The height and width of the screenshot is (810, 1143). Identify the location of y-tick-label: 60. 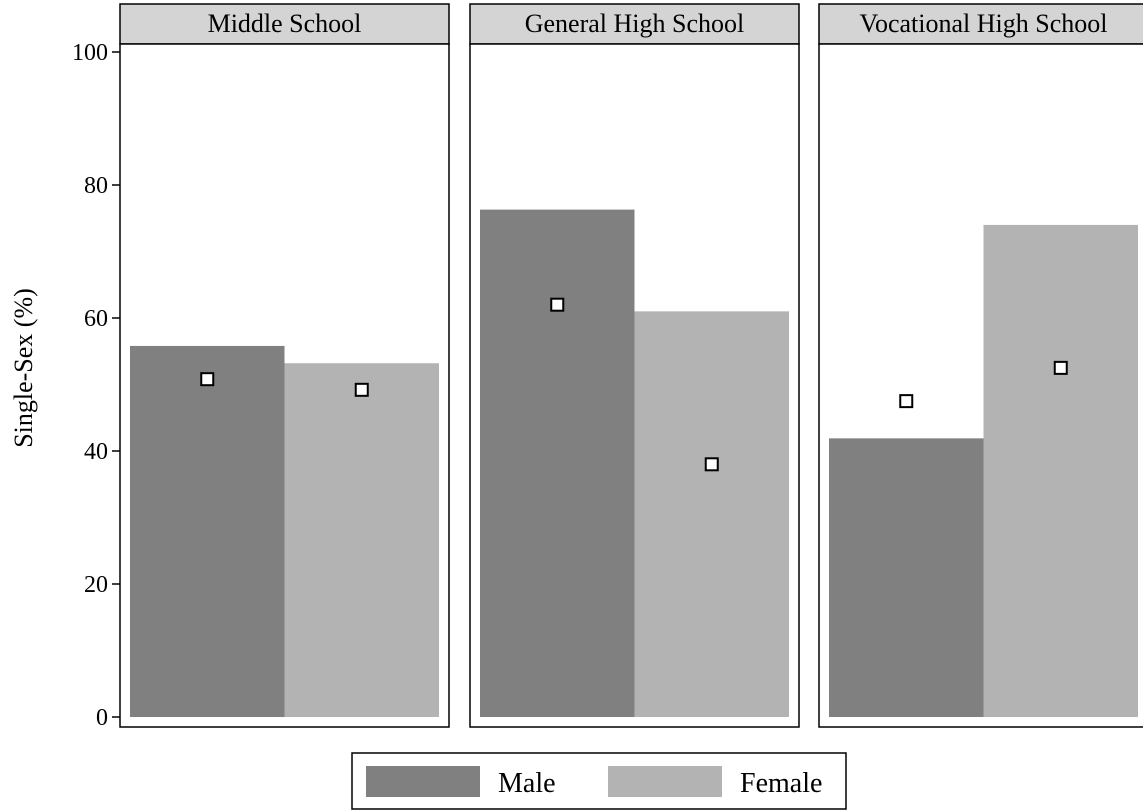
(96, 319).